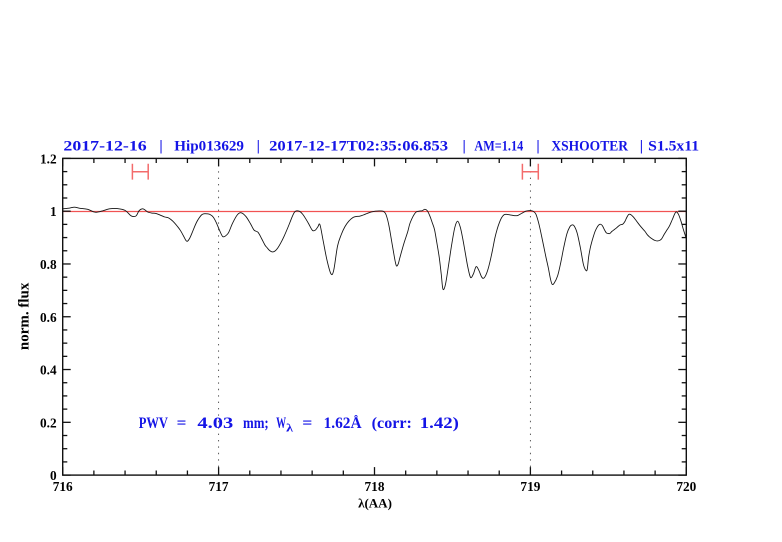 The width and height of the screenshot is (782, 542). Describe the element at coordinates (358, 146) in the screenshot. I see `svg-text: 2017-12-17T02:35:06.853` at that location.